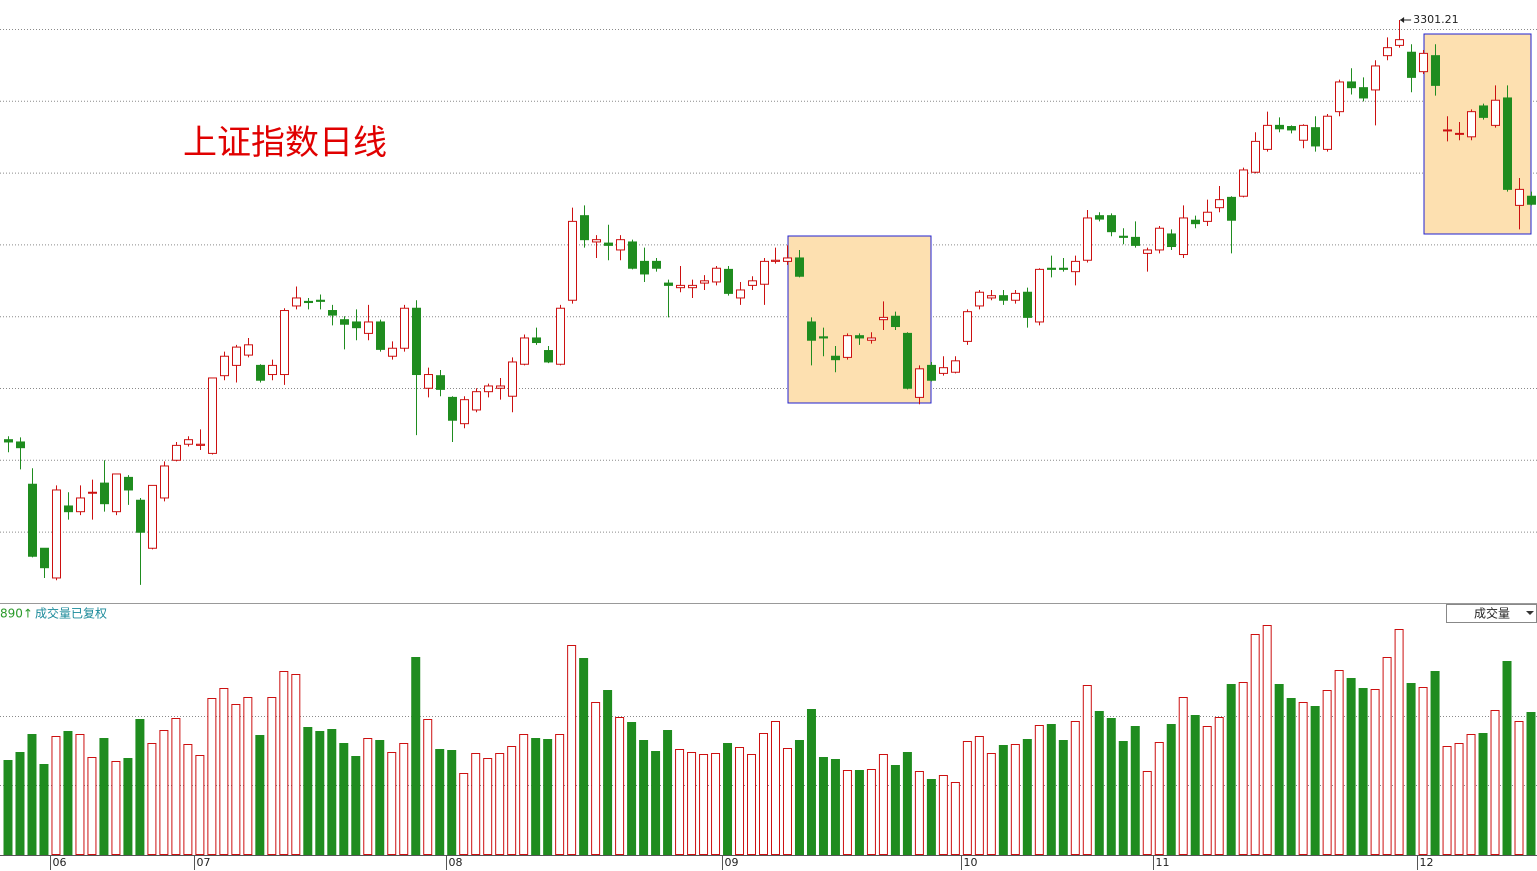  I want to click on volume-label: 成交量已复权, so click(71, 613).